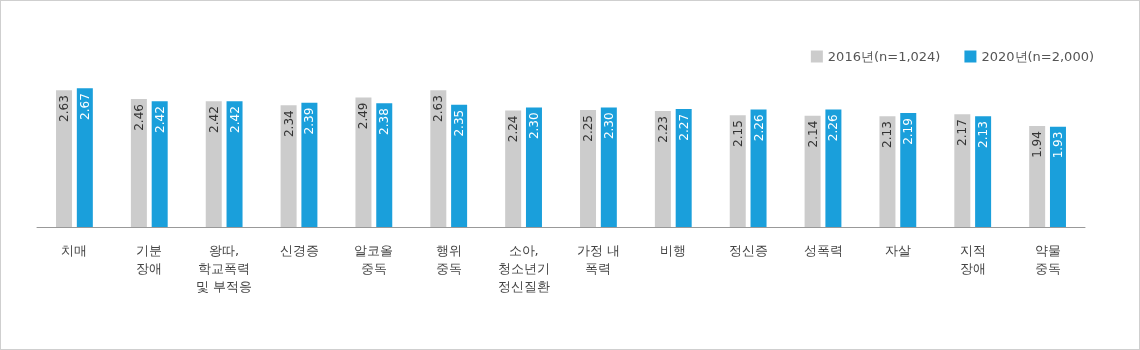 The height and width of the screenshot is (350, 1140). I want to click on x-tick-label: 가정 내 폭력, so click(598, 259).